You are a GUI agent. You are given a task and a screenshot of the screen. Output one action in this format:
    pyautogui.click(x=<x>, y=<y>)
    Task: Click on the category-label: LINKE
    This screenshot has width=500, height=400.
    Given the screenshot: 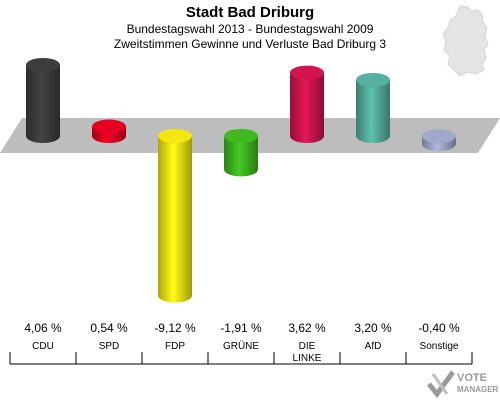 What is the action you would take?
    pyautogui.click(x=307, y=358)
    